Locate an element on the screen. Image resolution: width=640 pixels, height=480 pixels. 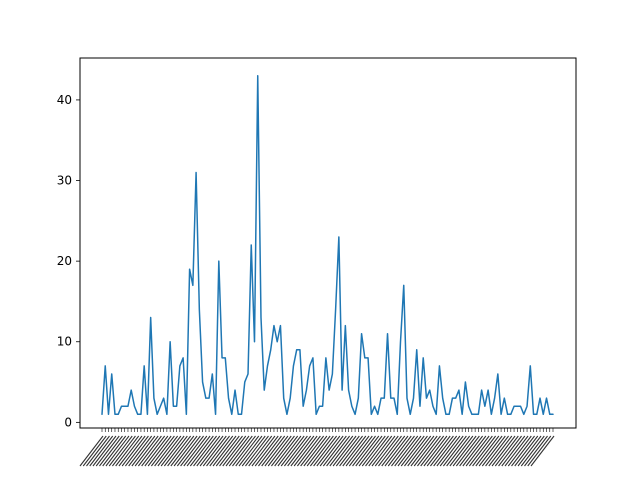
y-tick-label: 20 is located at coordinates (64, 261).